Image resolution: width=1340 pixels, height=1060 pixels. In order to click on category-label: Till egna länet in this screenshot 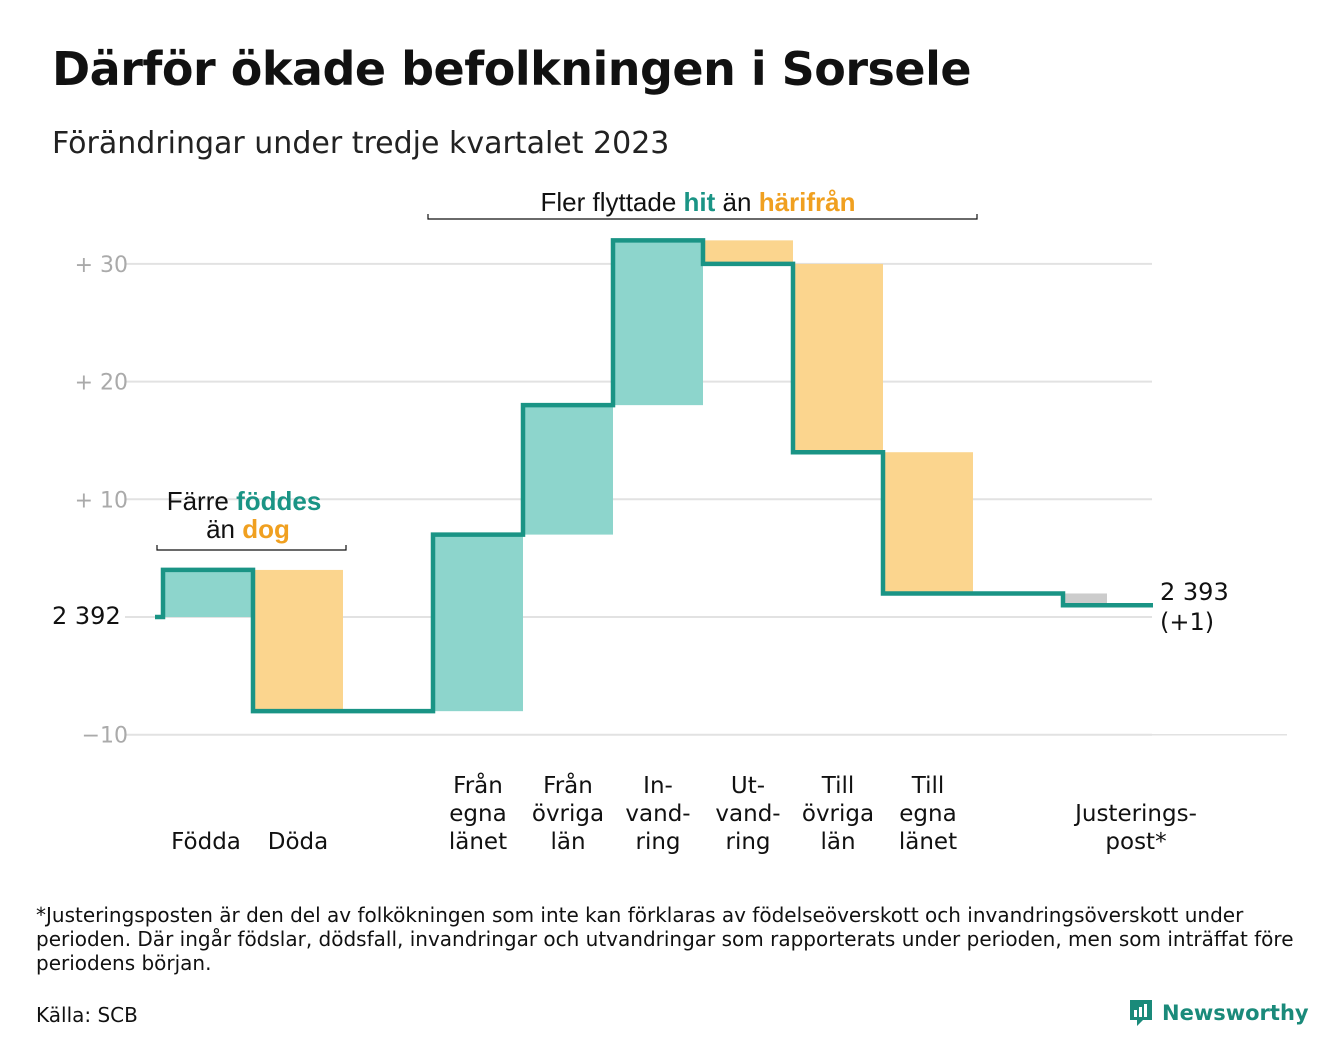, I will do `click(928, 814)`.